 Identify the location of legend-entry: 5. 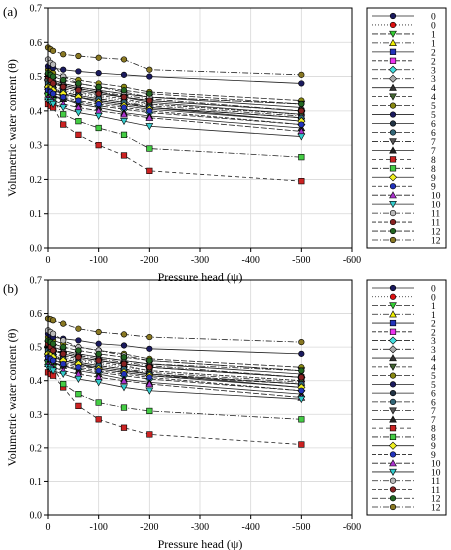
(404, 107).